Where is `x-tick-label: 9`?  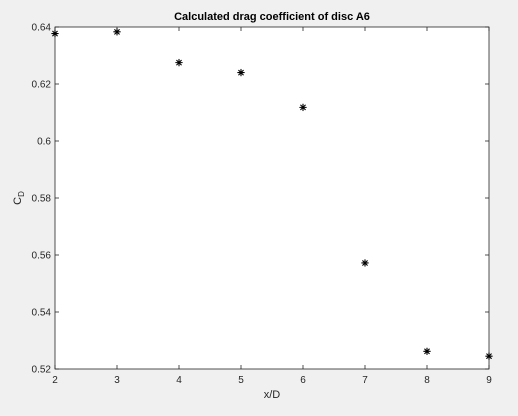 x-tick-label: 9 is located at coordinates (489, 380).